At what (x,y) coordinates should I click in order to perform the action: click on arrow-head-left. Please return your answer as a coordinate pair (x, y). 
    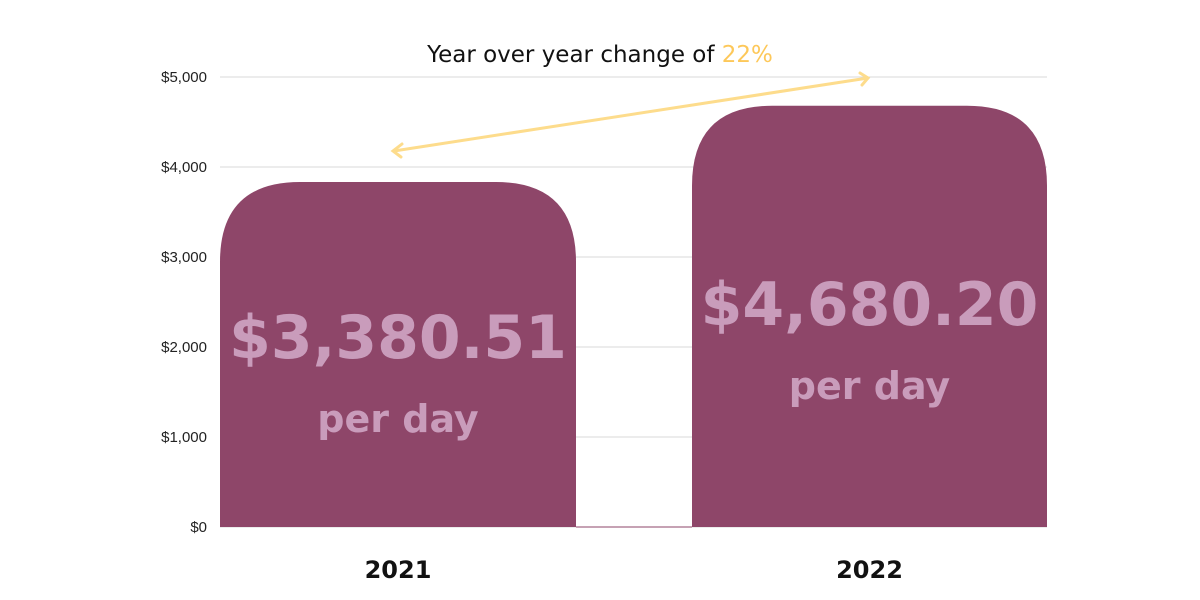
    Looking at the image, I should click on (397, 150).